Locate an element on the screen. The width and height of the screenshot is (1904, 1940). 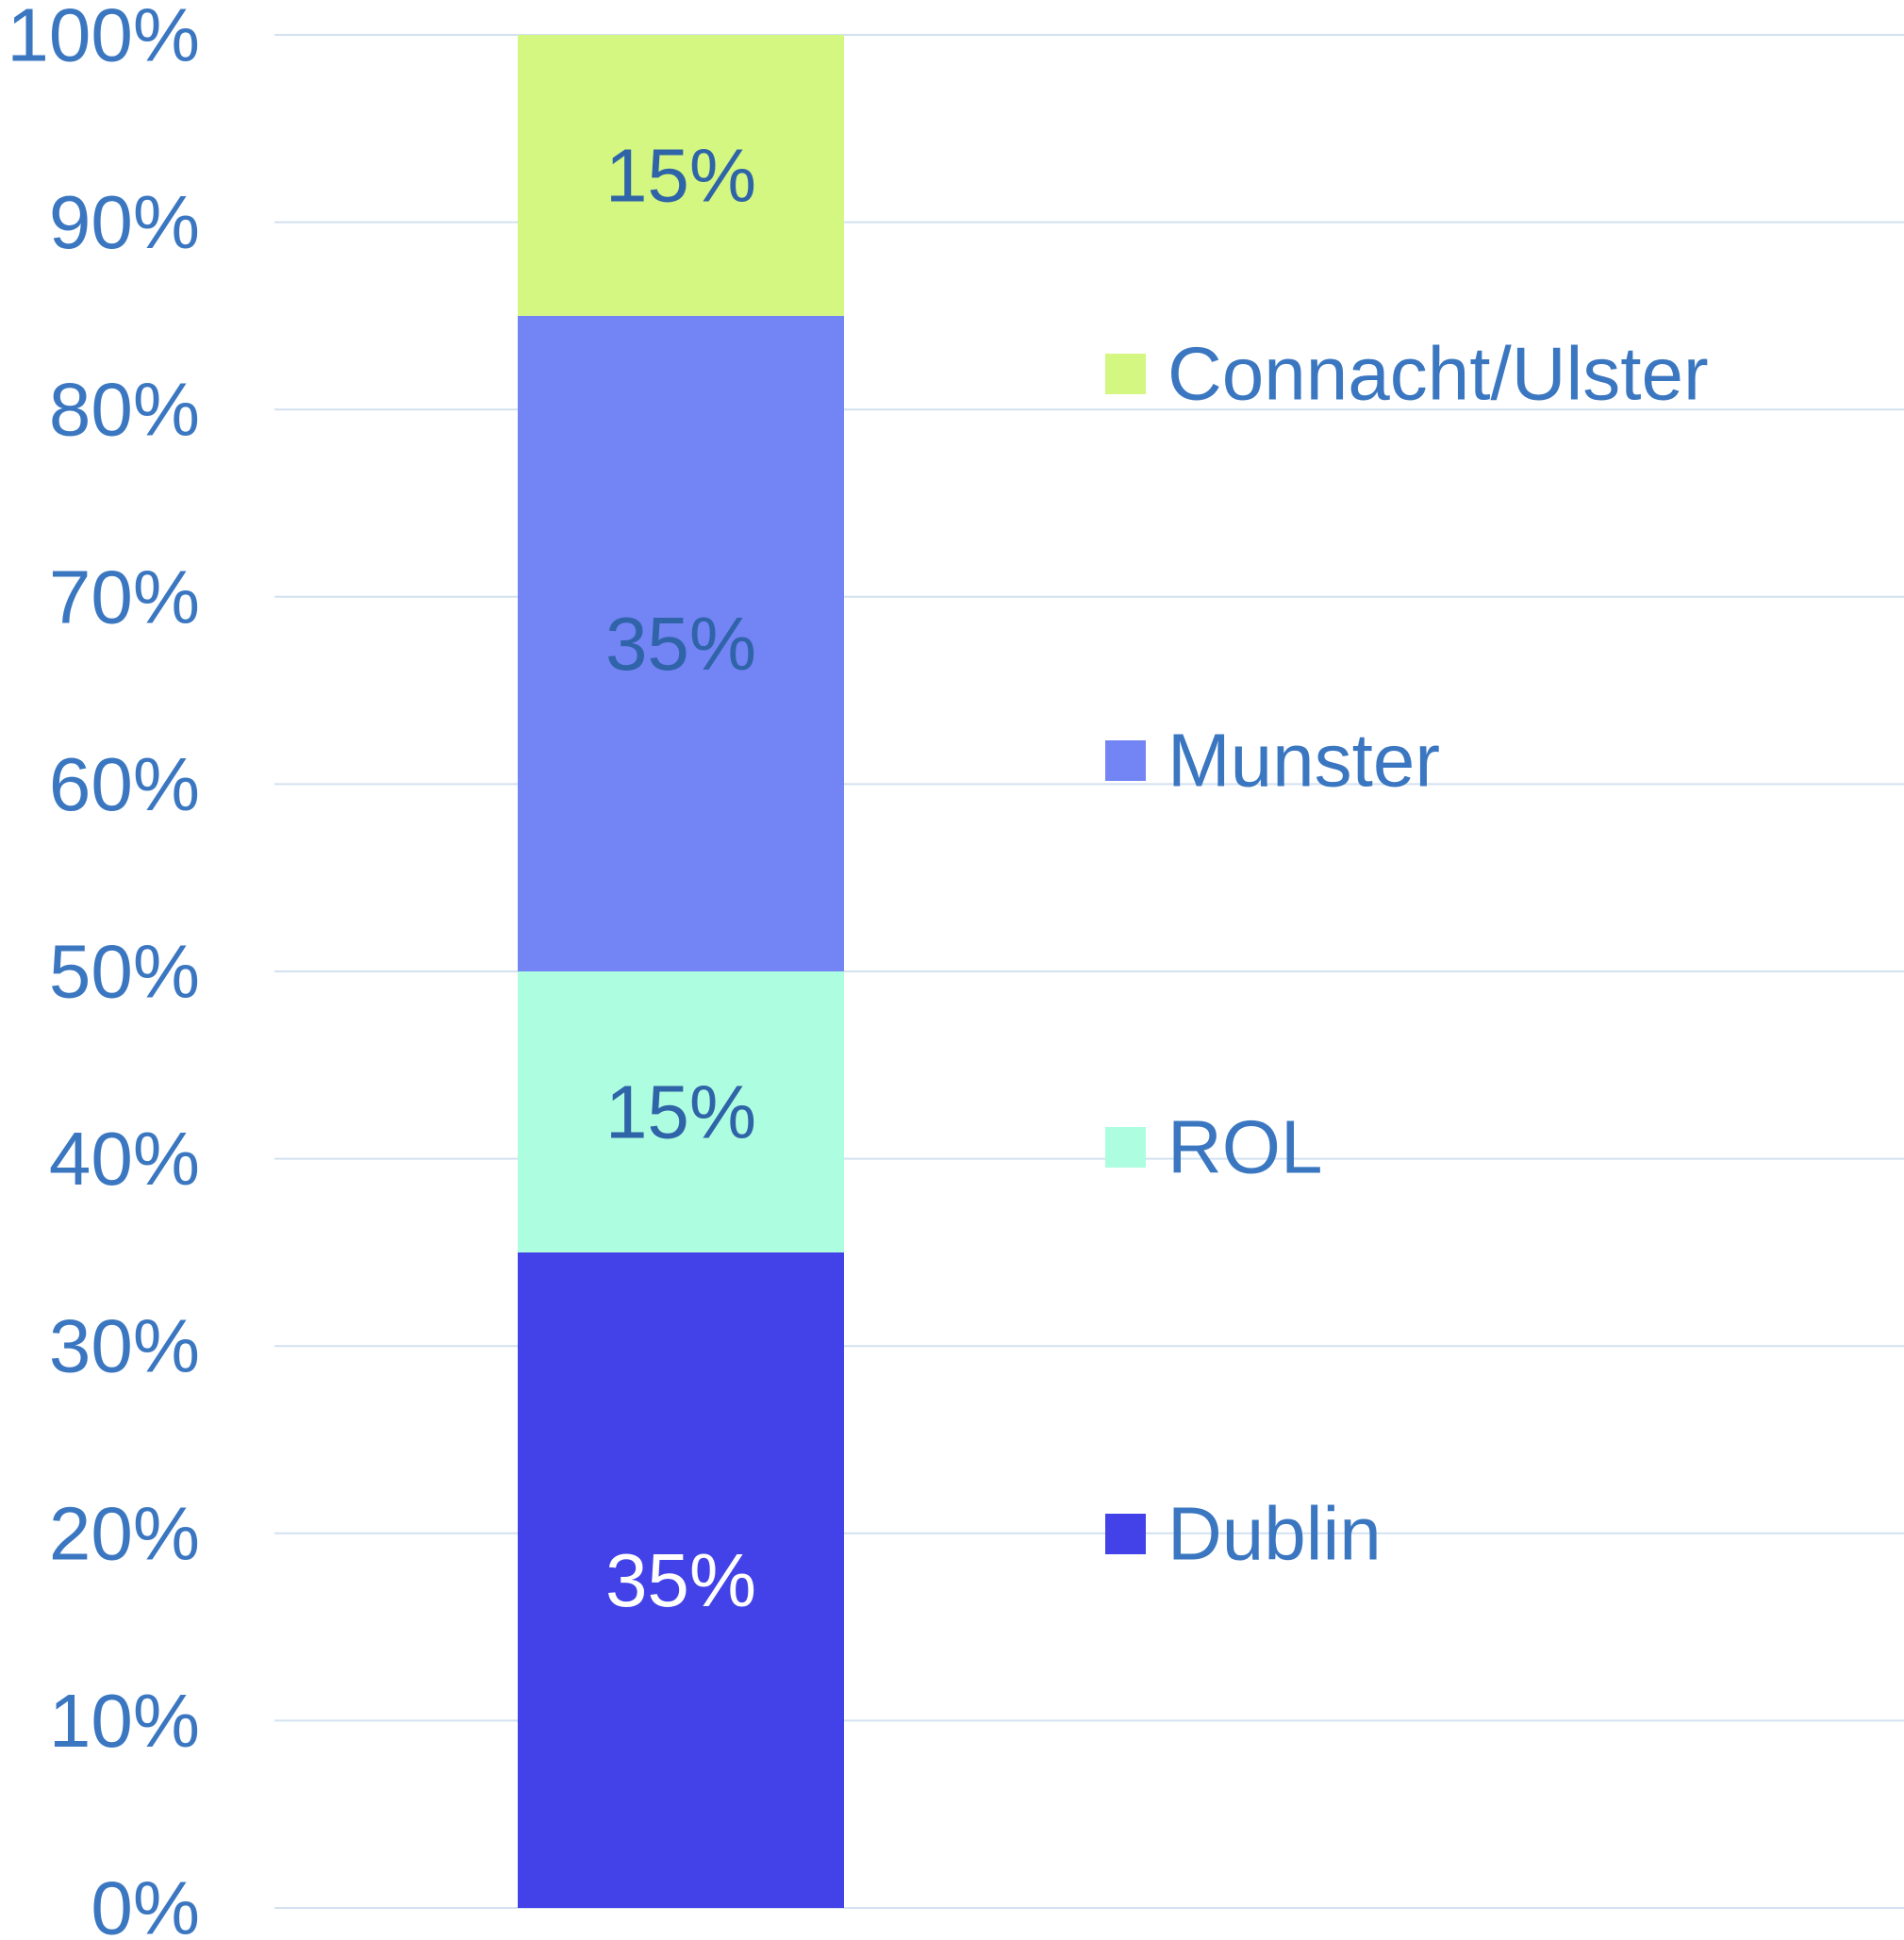
legend-label: Connacht/Ulster is located at coordinates (1438, 374).